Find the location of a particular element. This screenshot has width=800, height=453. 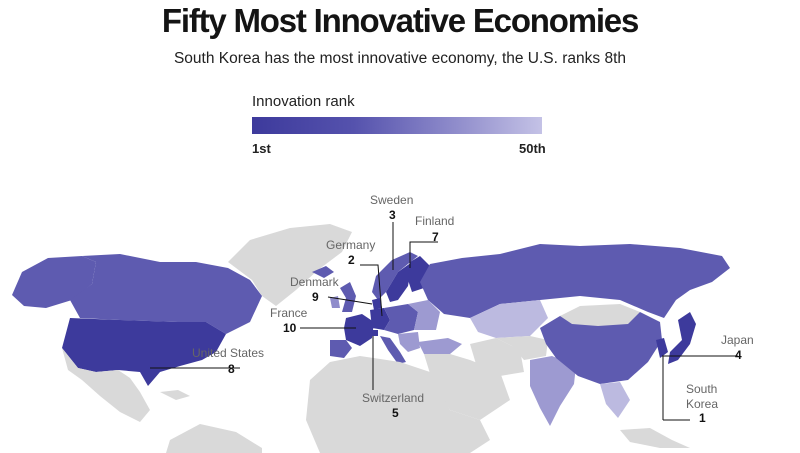

italy-shape is located at coordinates (393, 350).